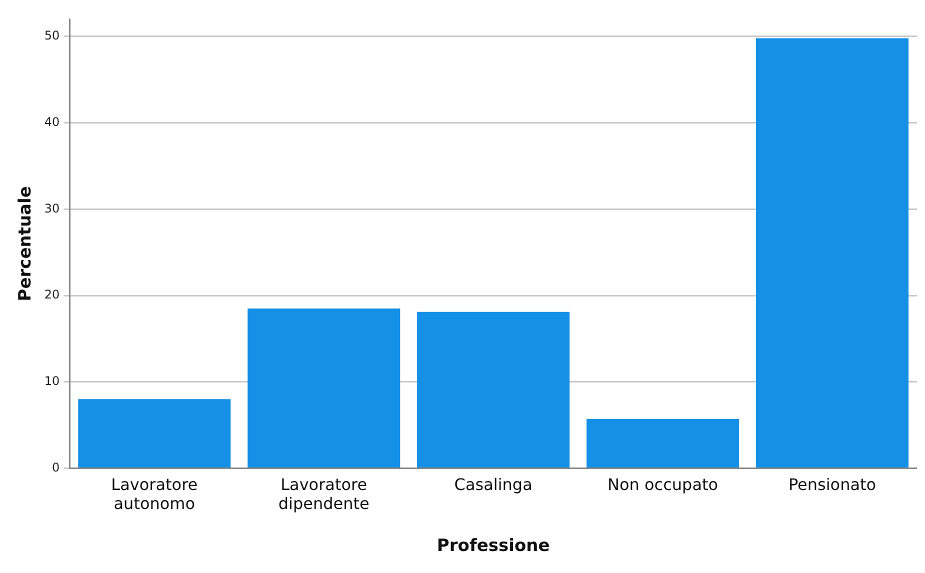 This screenshot has width=925, height=573. Describe the element at coordinates (663, 484) in the screenshot. I see `x-tick-label: Non occupato` at that location.